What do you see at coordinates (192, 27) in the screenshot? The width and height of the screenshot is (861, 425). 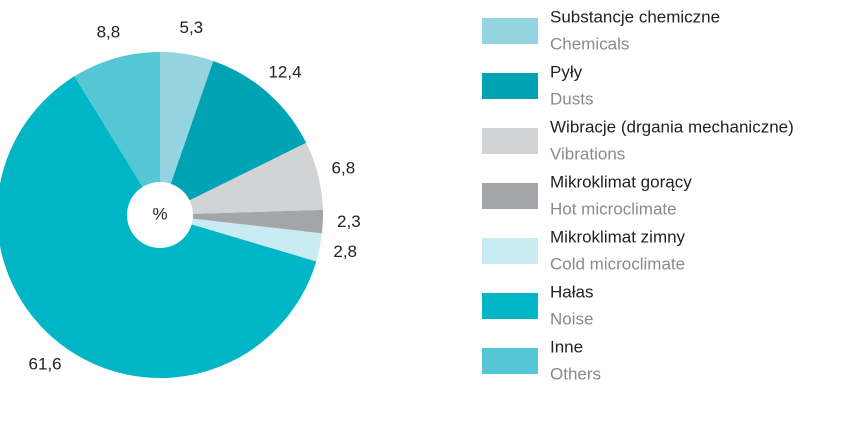 I see `data-label: 5,3` at bounding box center [192, 27].